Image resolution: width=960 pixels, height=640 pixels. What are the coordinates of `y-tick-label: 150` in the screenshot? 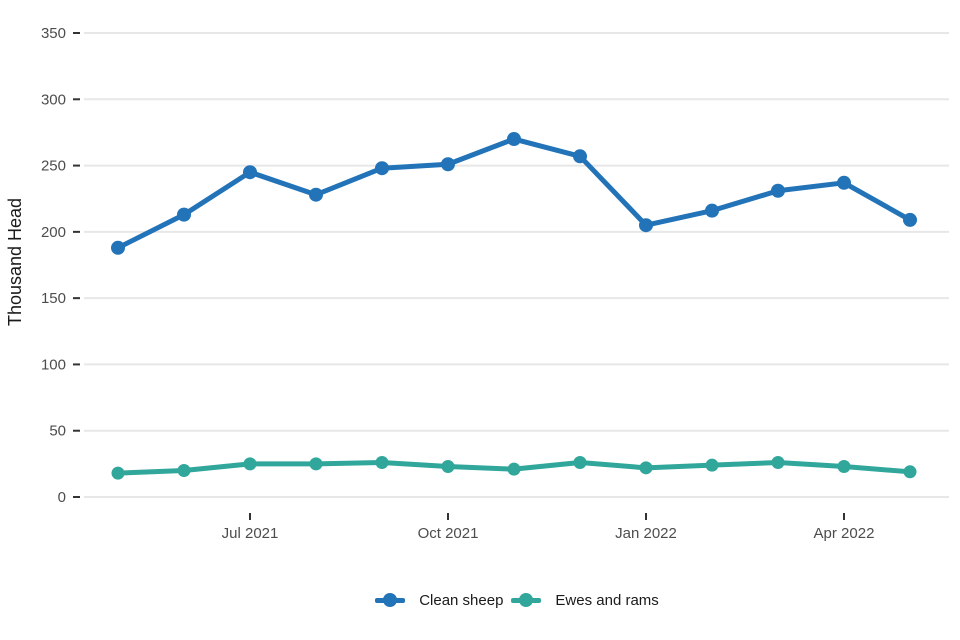 It's located at (53, 298).